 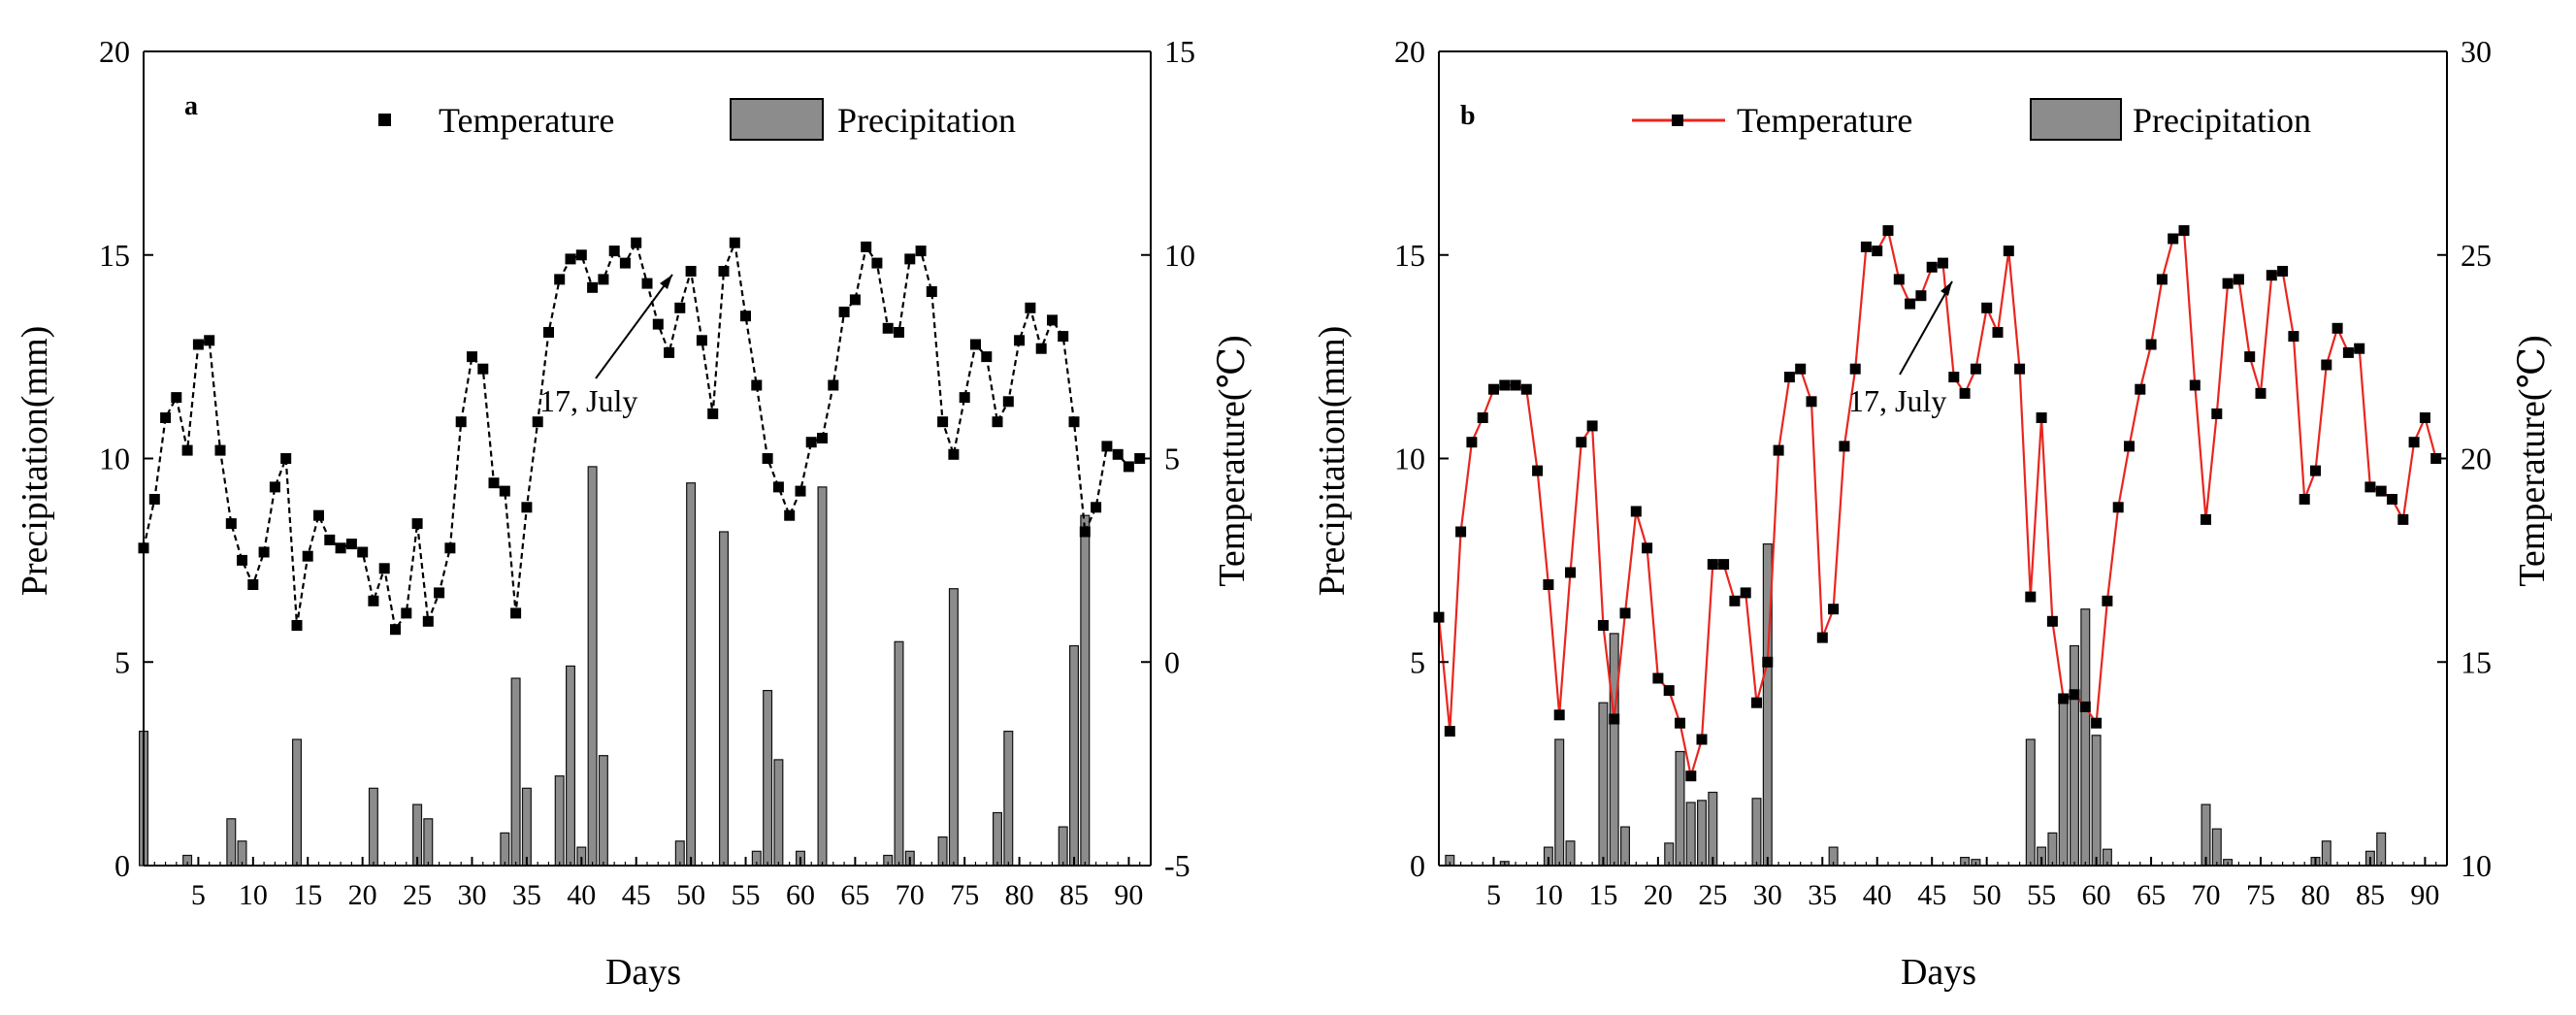 What do you see at coordinates (1897, 401) in the screenshot?
I see `annotation-text-b: 17, July` at bounding box center [1897, 401].